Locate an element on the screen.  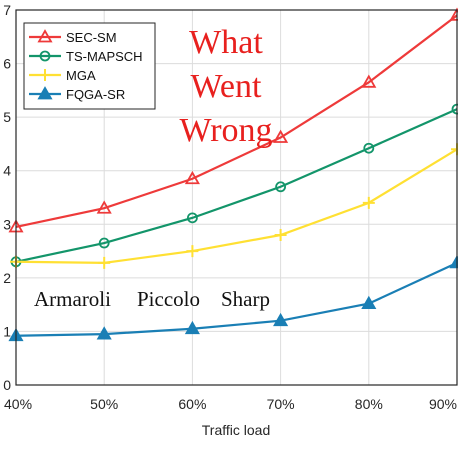
overlay-title-line-1: What is located at coordinates (226, 42).